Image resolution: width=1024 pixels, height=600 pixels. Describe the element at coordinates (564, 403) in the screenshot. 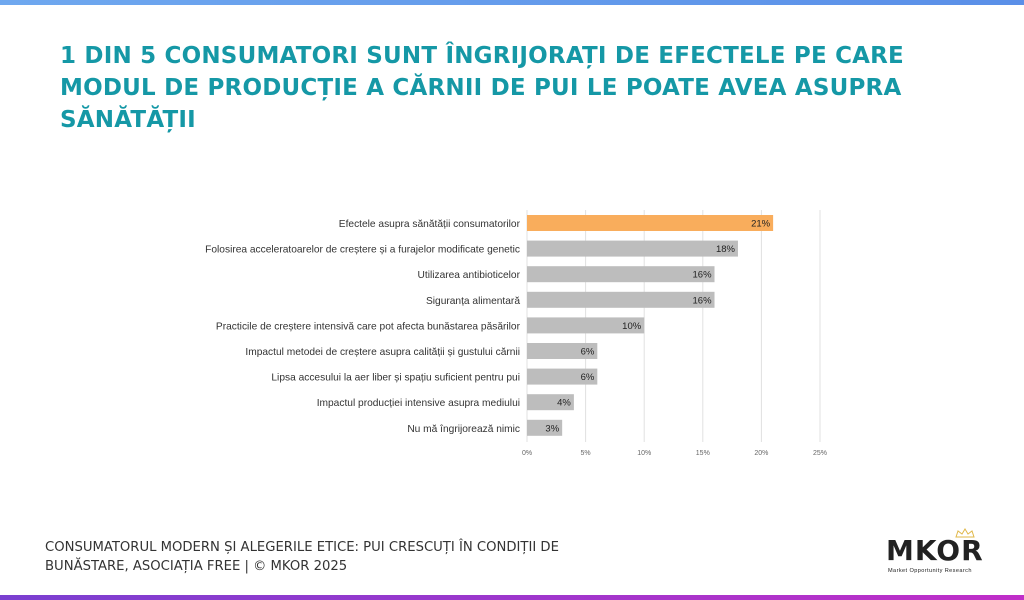

I see `data-label: 4%` at that location.